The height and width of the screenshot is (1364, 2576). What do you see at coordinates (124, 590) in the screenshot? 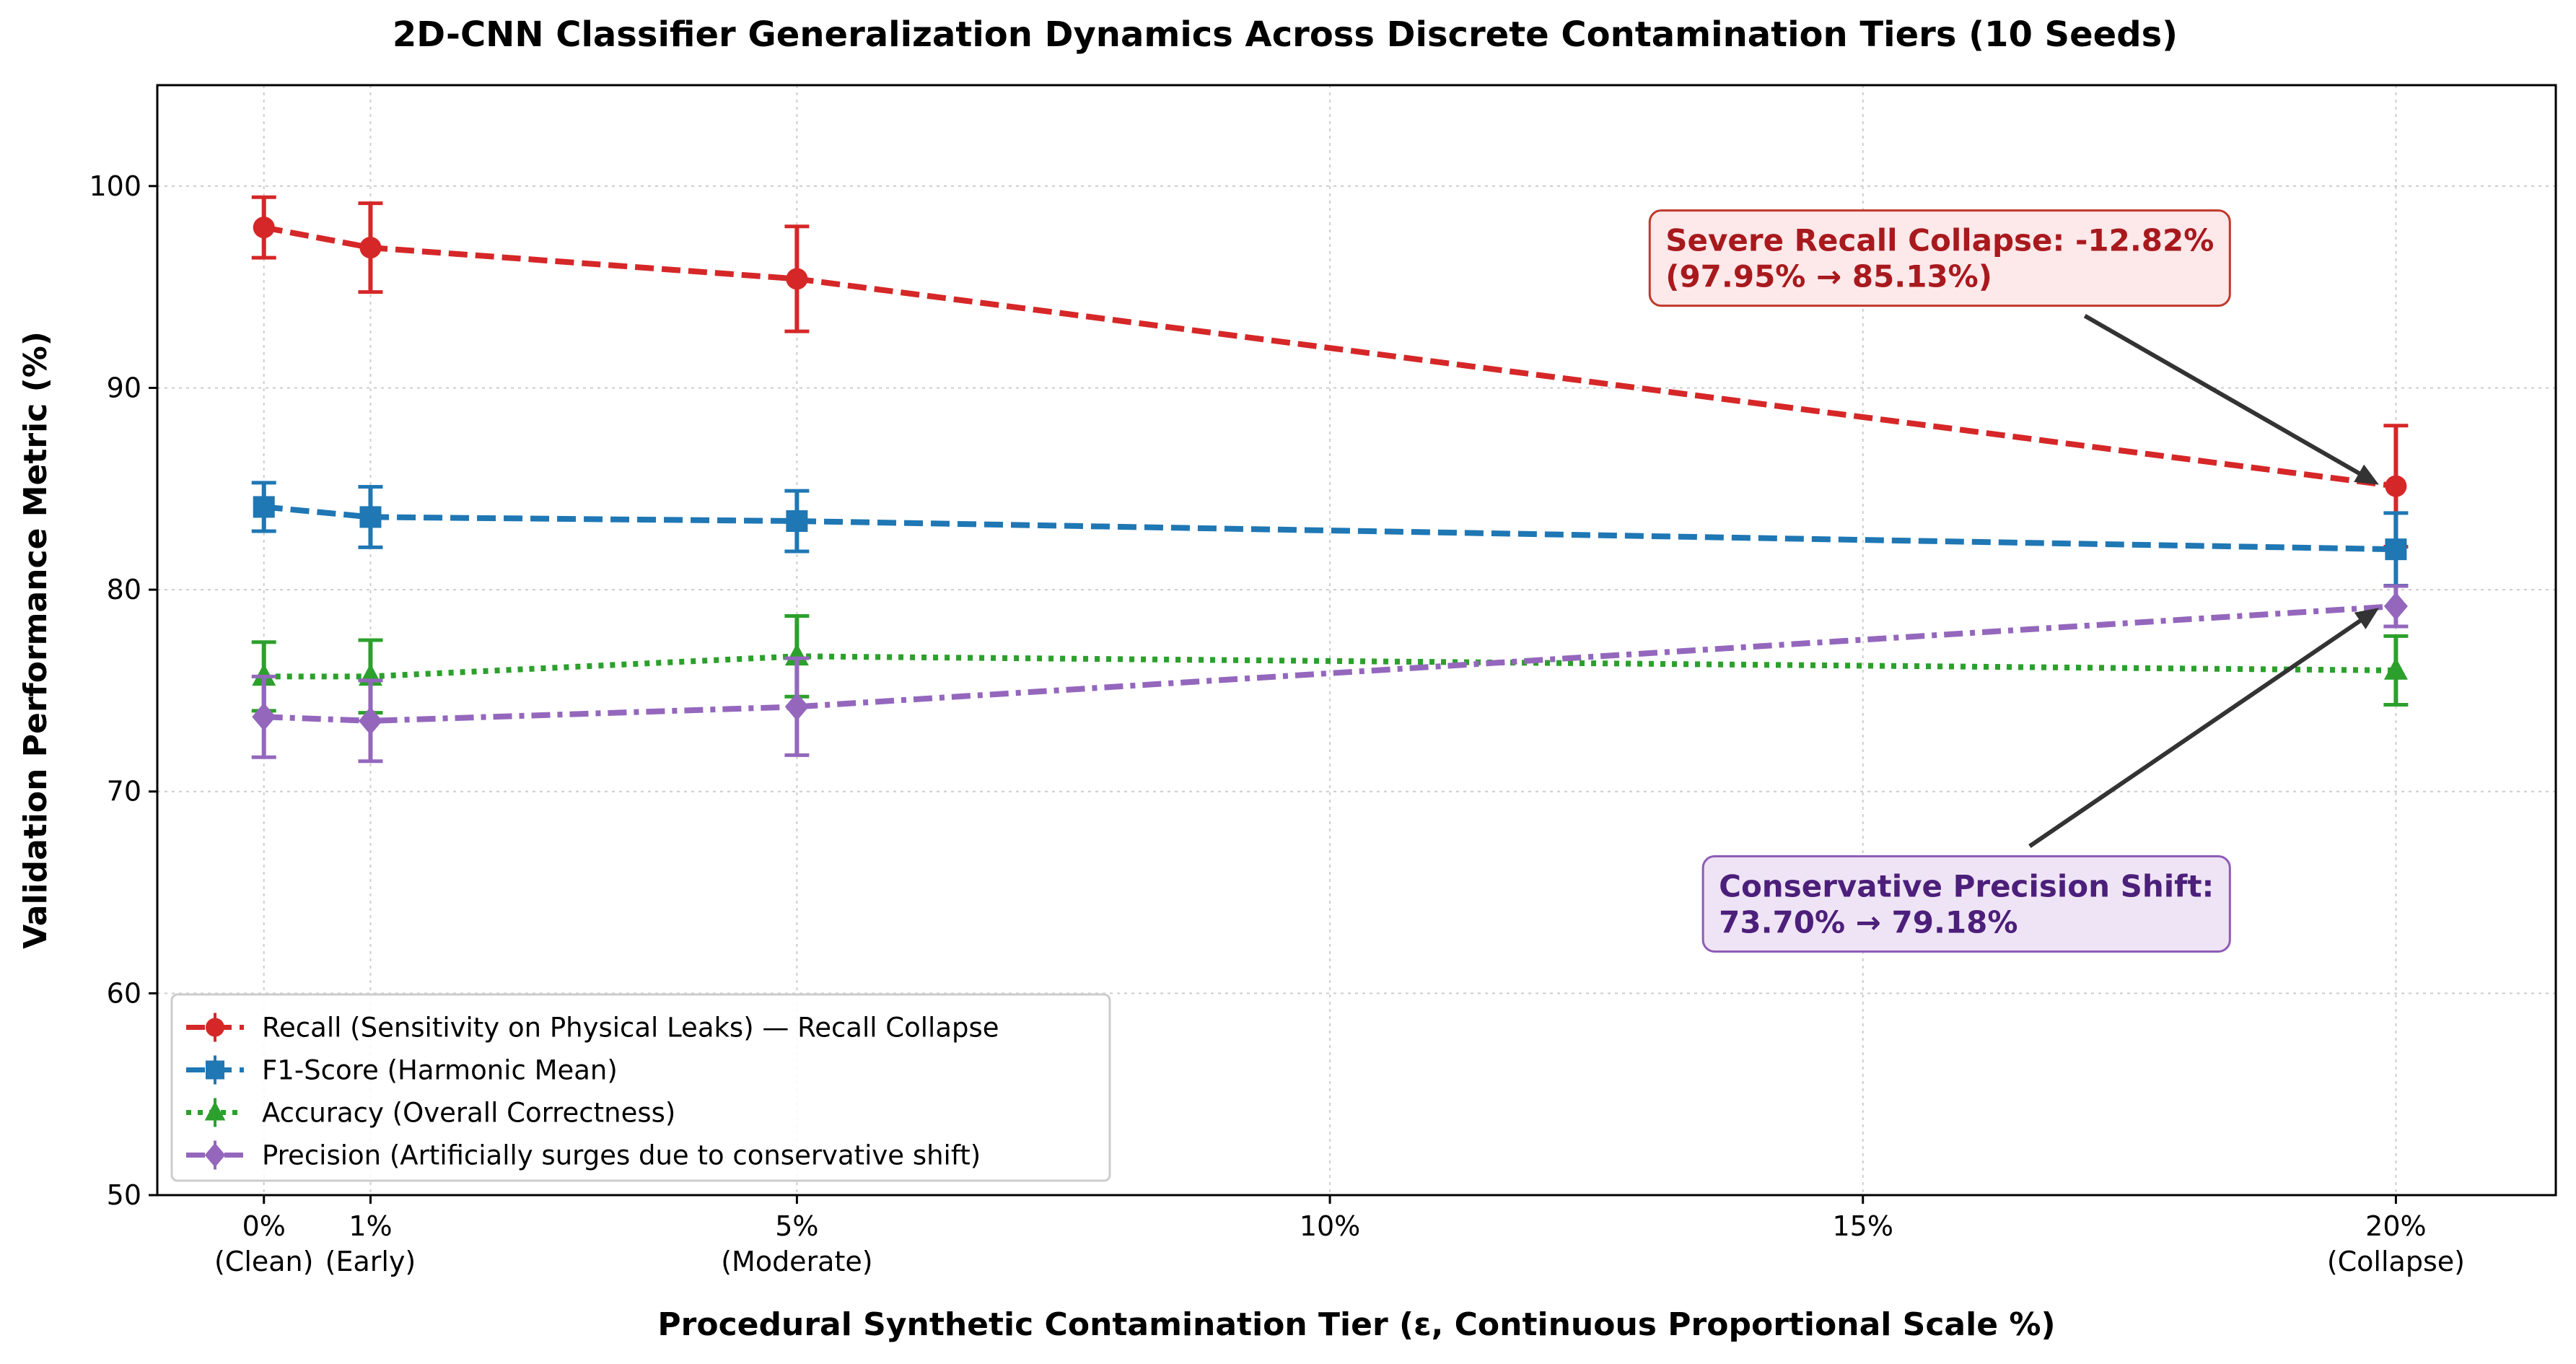
I see `y-tick-label: 80` at bounding box center [124, 590].